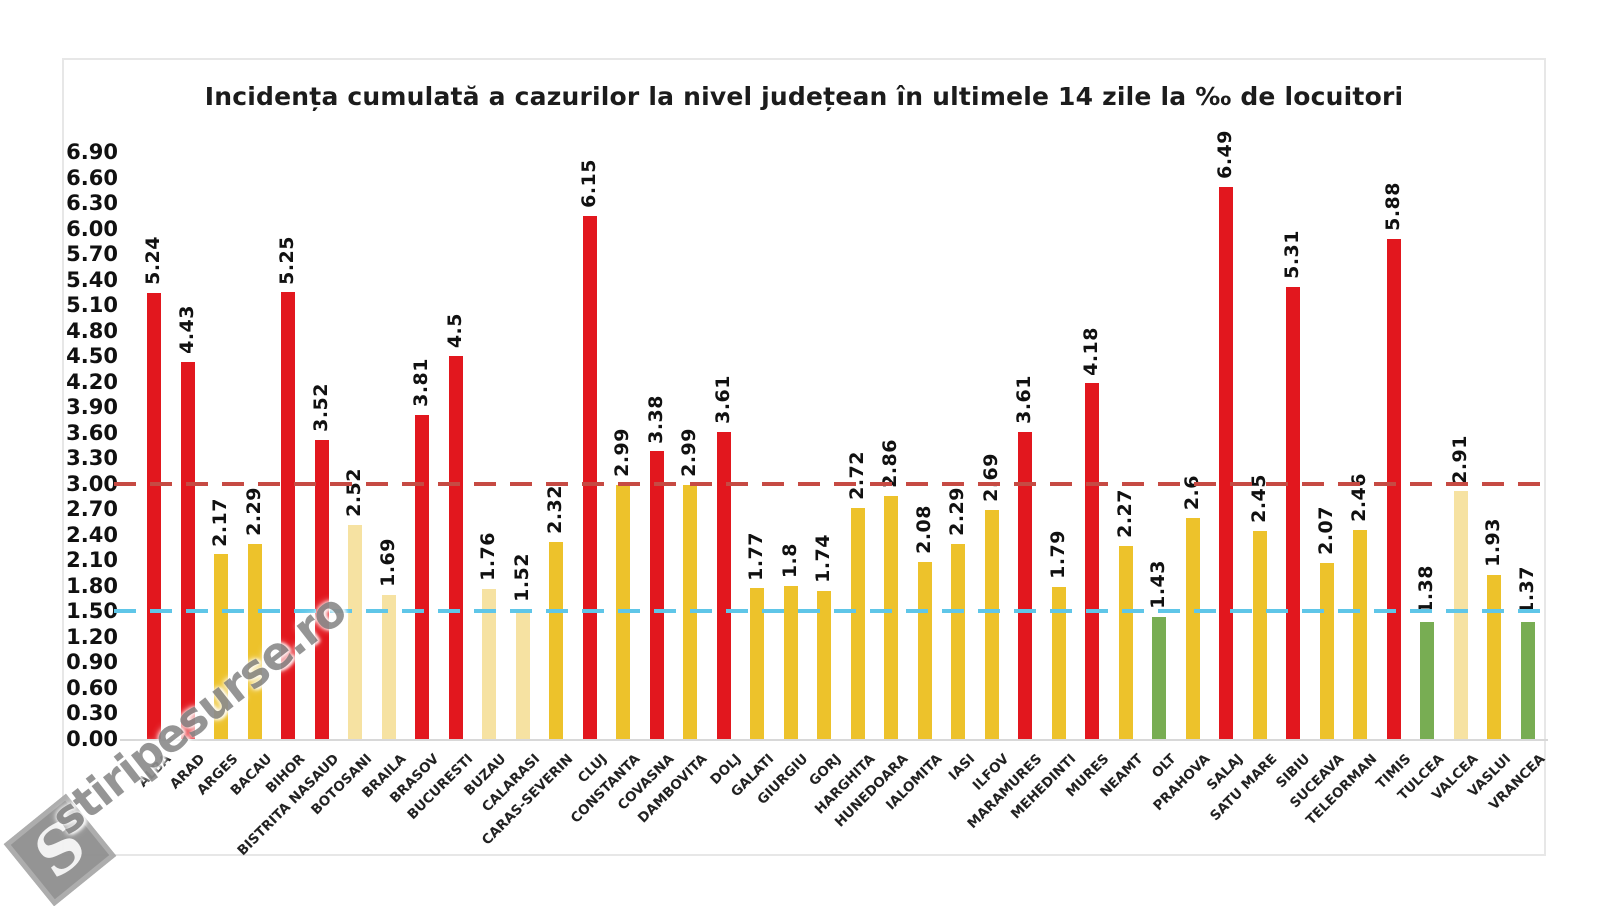 The width and height of the screenshot is (1600, 906). I want to click on y-axis-tick-label: 1.20, so click(92, 636).